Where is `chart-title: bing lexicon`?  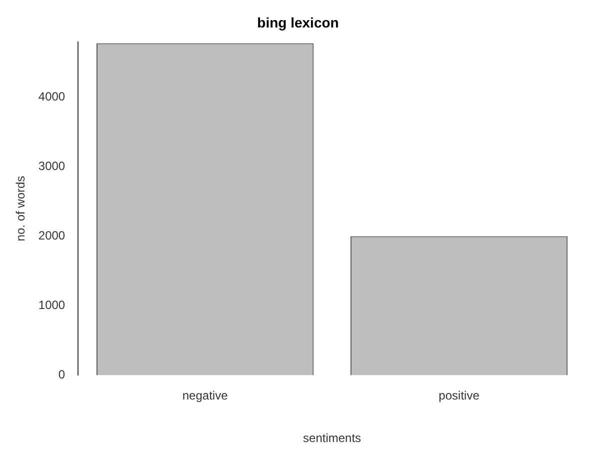 chart-title: bing lexicon is located at coordinates (298, 22).